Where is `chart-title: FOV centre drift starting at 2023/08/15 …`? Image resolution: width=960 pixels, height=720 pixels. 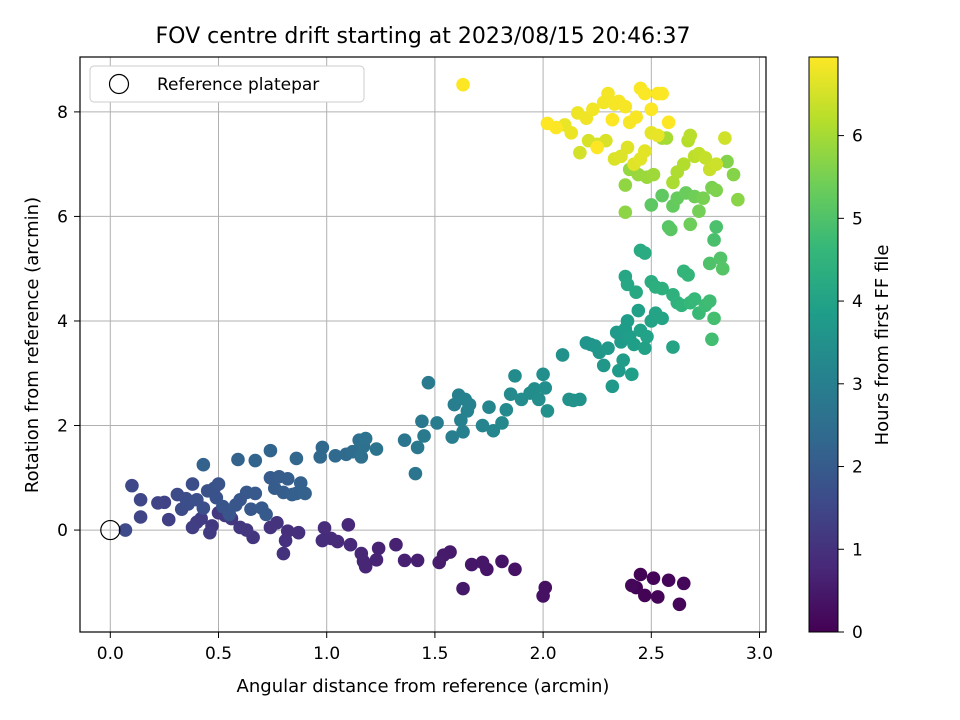
chart-title: FOV centre drift starting at 2023/08/15 … is located at coordinates (423, 36).